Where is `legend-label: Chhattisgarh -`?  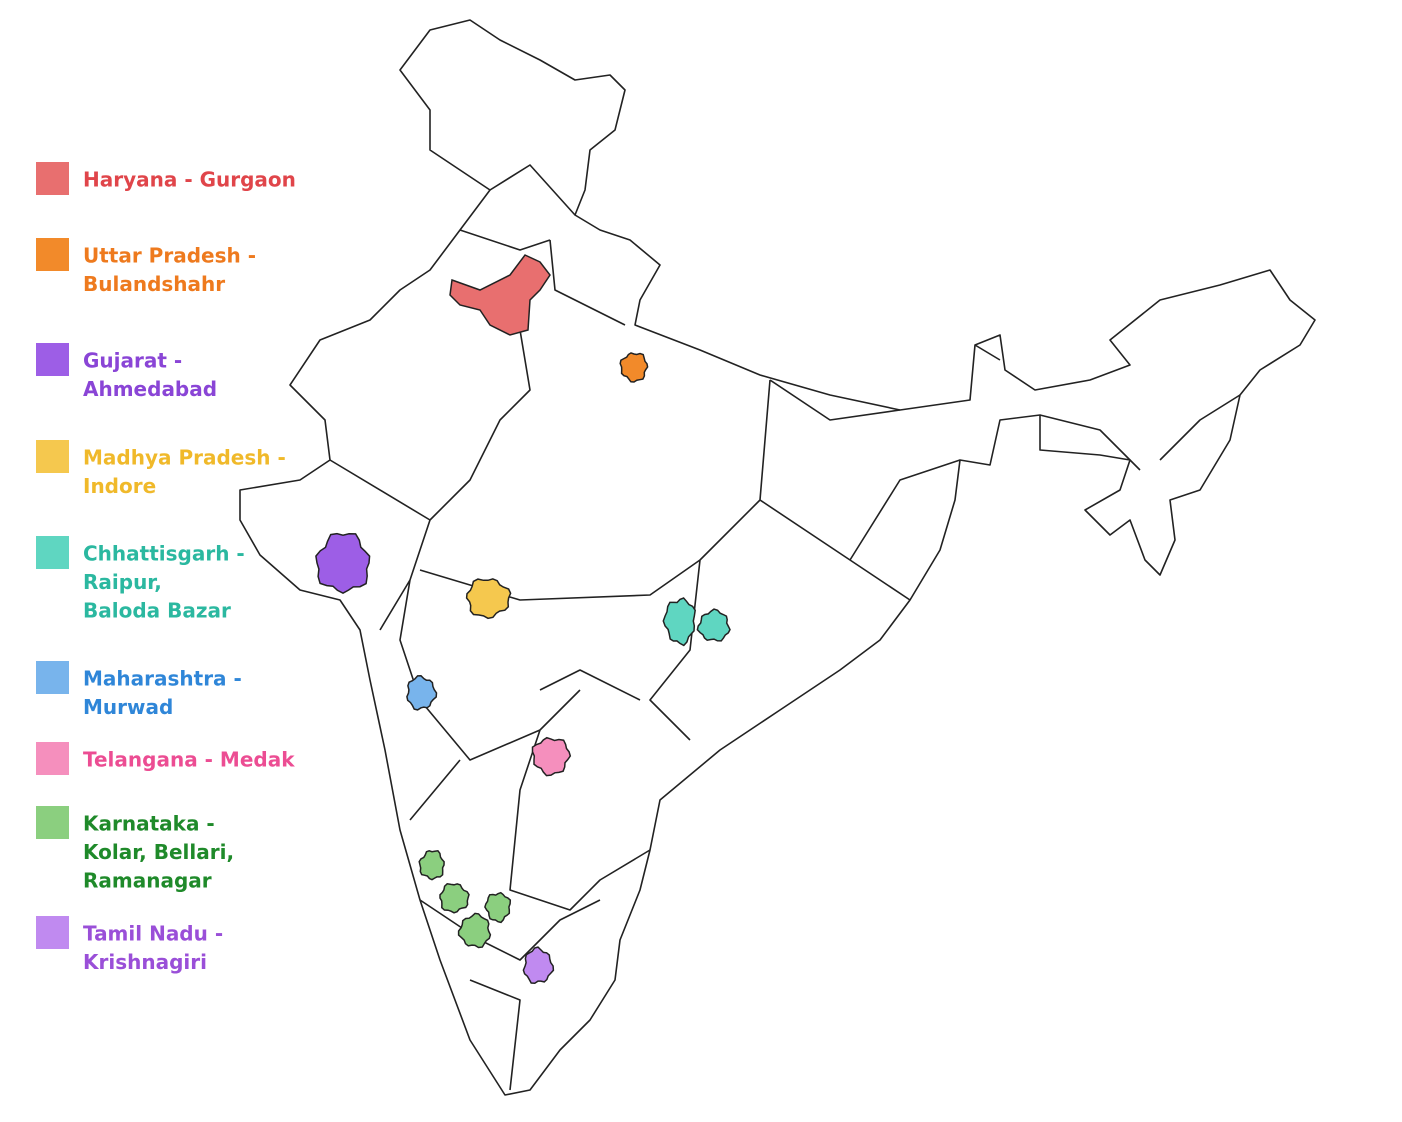
legend-label: Chhattisgarh - is located at coordinates (164, 554).